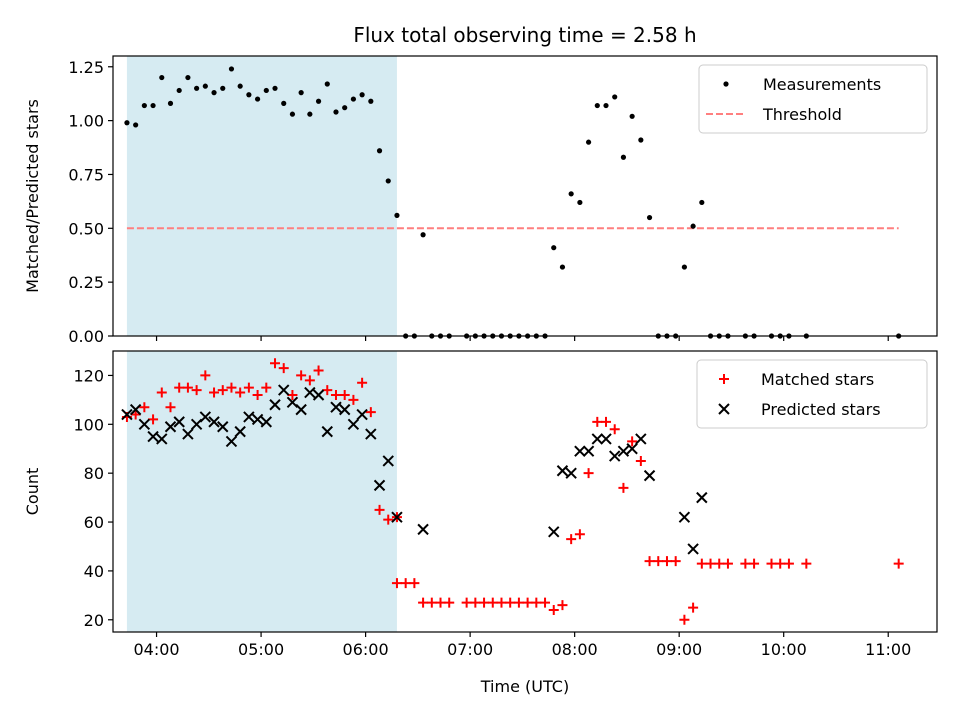 Image resolution: width=960 pixels, height=724 pixels. I want to click on legend: Measurements Threshold, so click(813, 99).